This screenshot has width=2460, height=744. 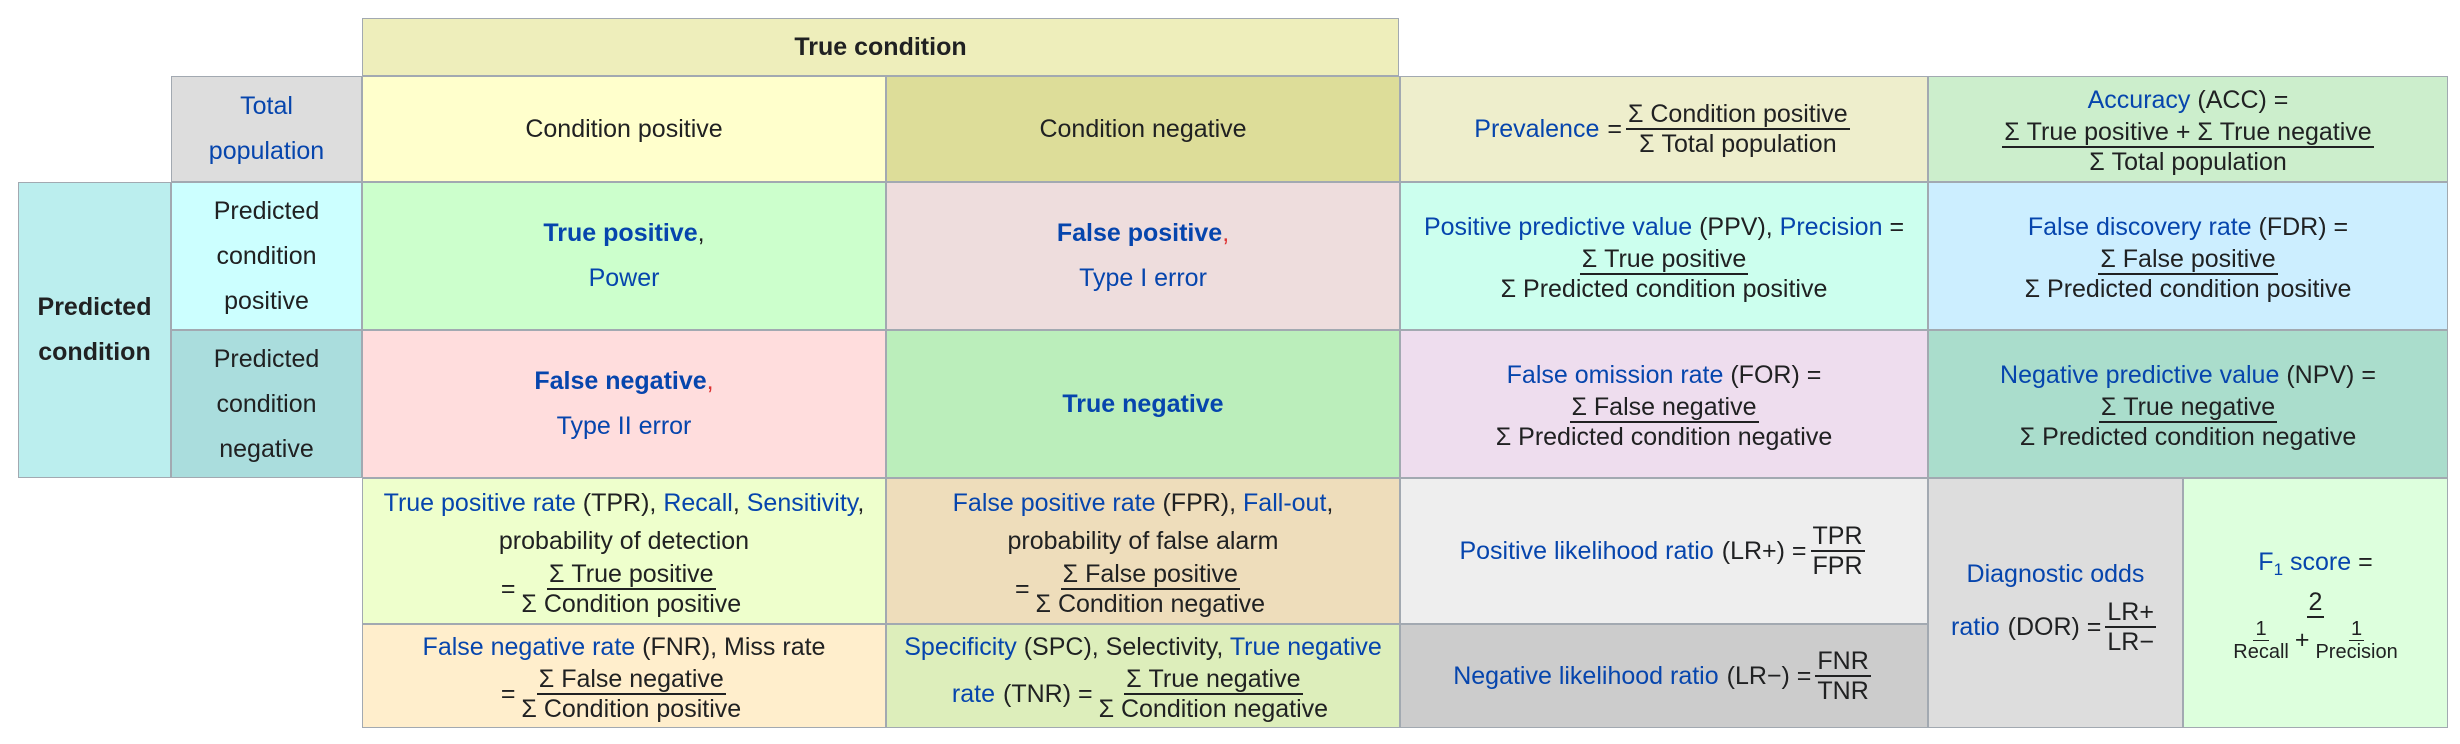 I want to click on predicted-negative-line-1: Predicted, so click(x=266, y=358).